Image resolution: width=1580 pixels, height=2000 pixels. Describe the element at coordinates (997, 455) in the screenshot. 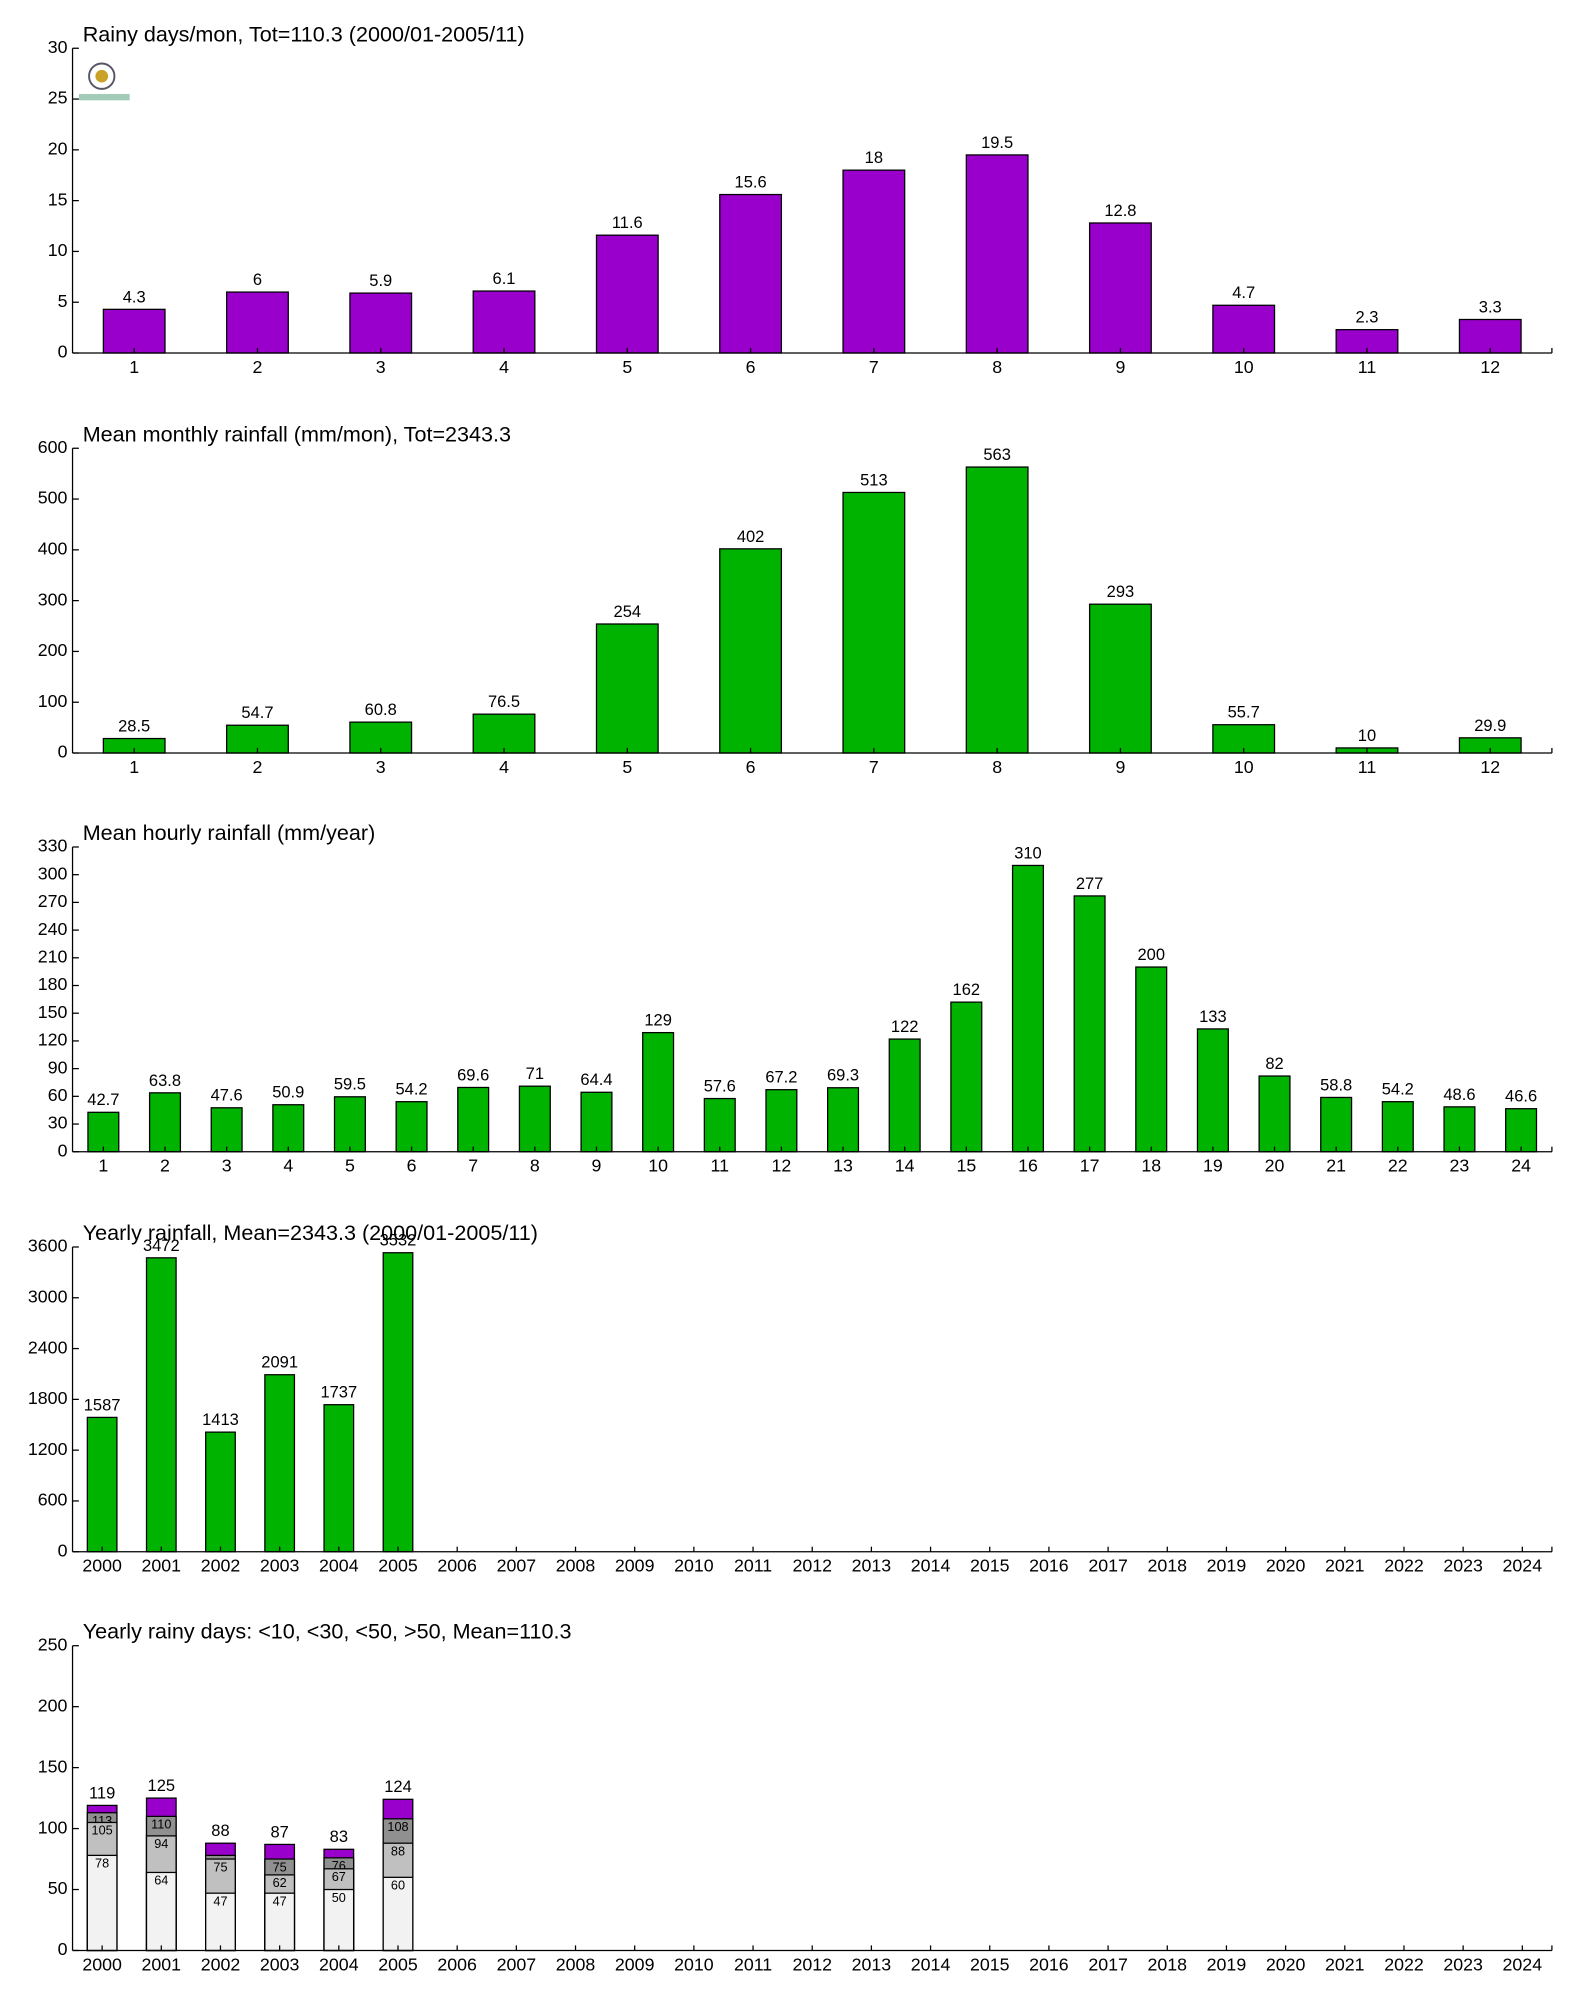

I see `data-label: 563` at that location.